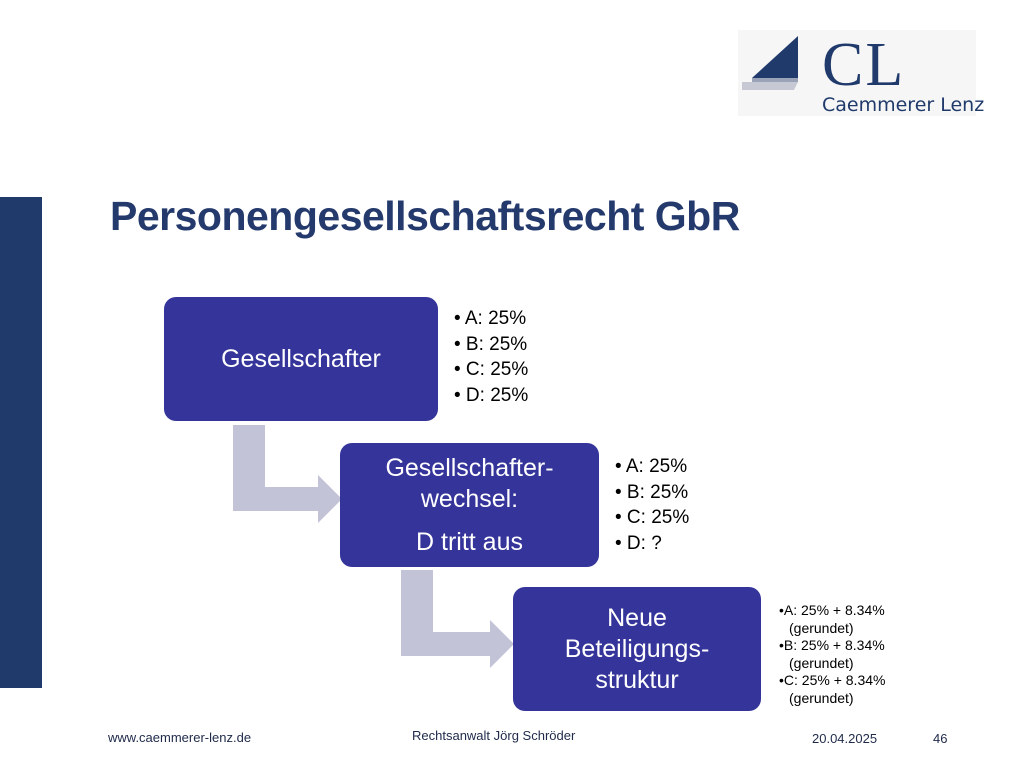 The height and width of the screenshot is (768, 1024). I want to click on footer-page-number: 46, so click(940, 738).